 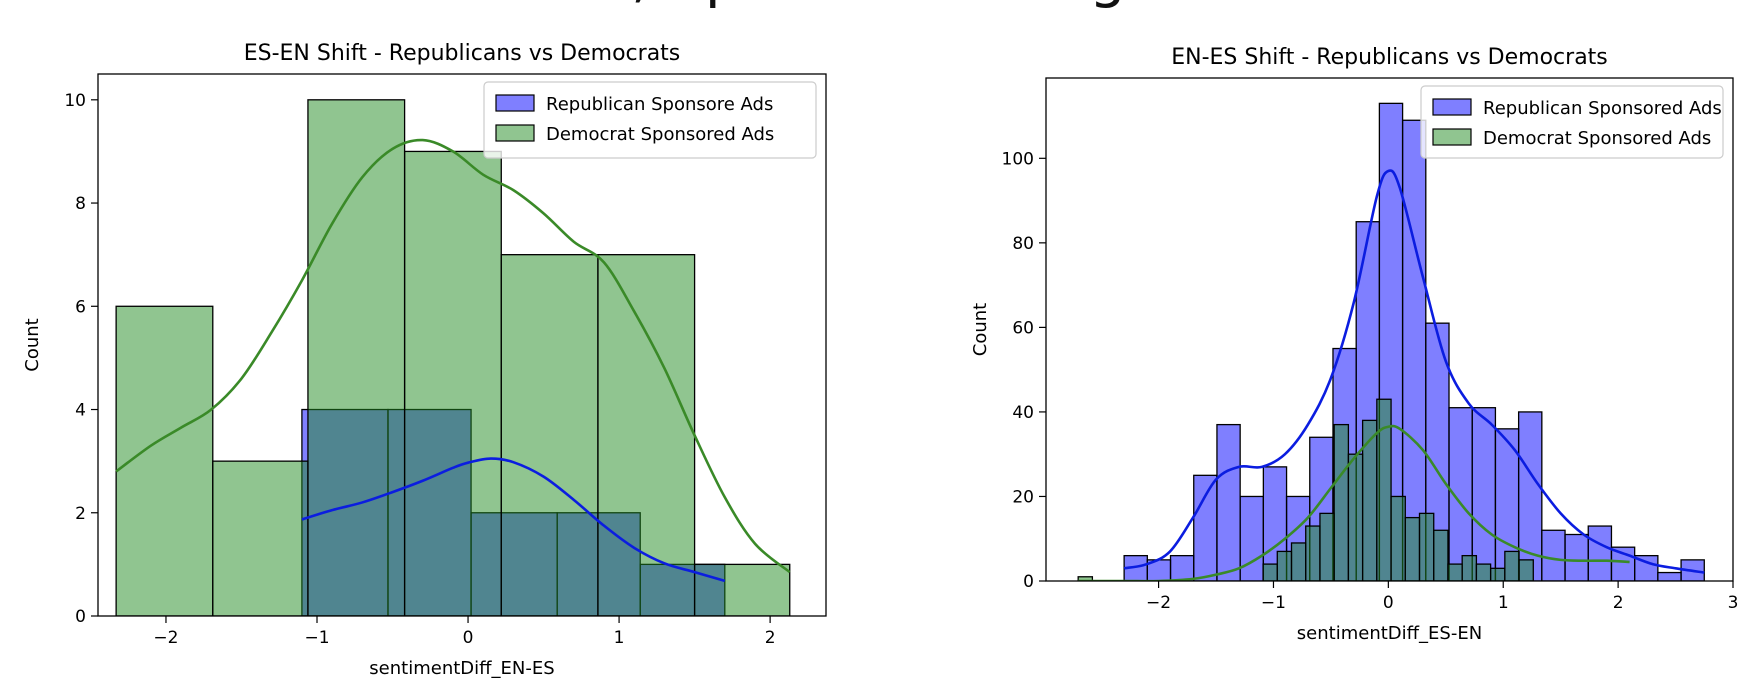 I want to click on x-axis-label: sentimentDiff_ES-EN, so click(x=1389, y=633).